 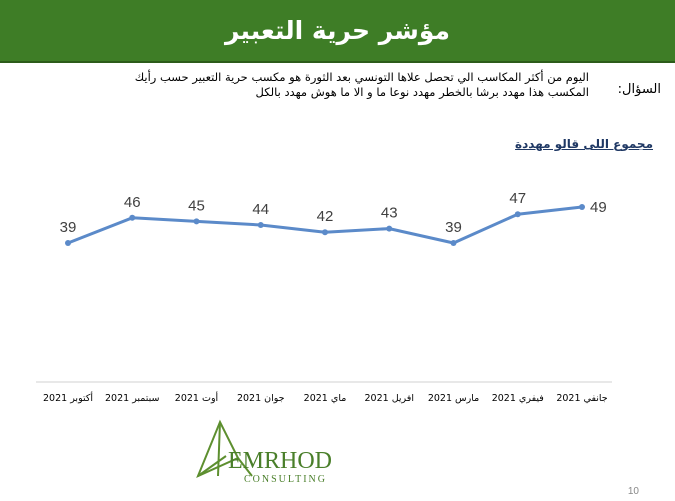 What do you see at coordinates (325, 216) in the screenshot?
I see `data-label: 42` at bounding box center [325, 216].